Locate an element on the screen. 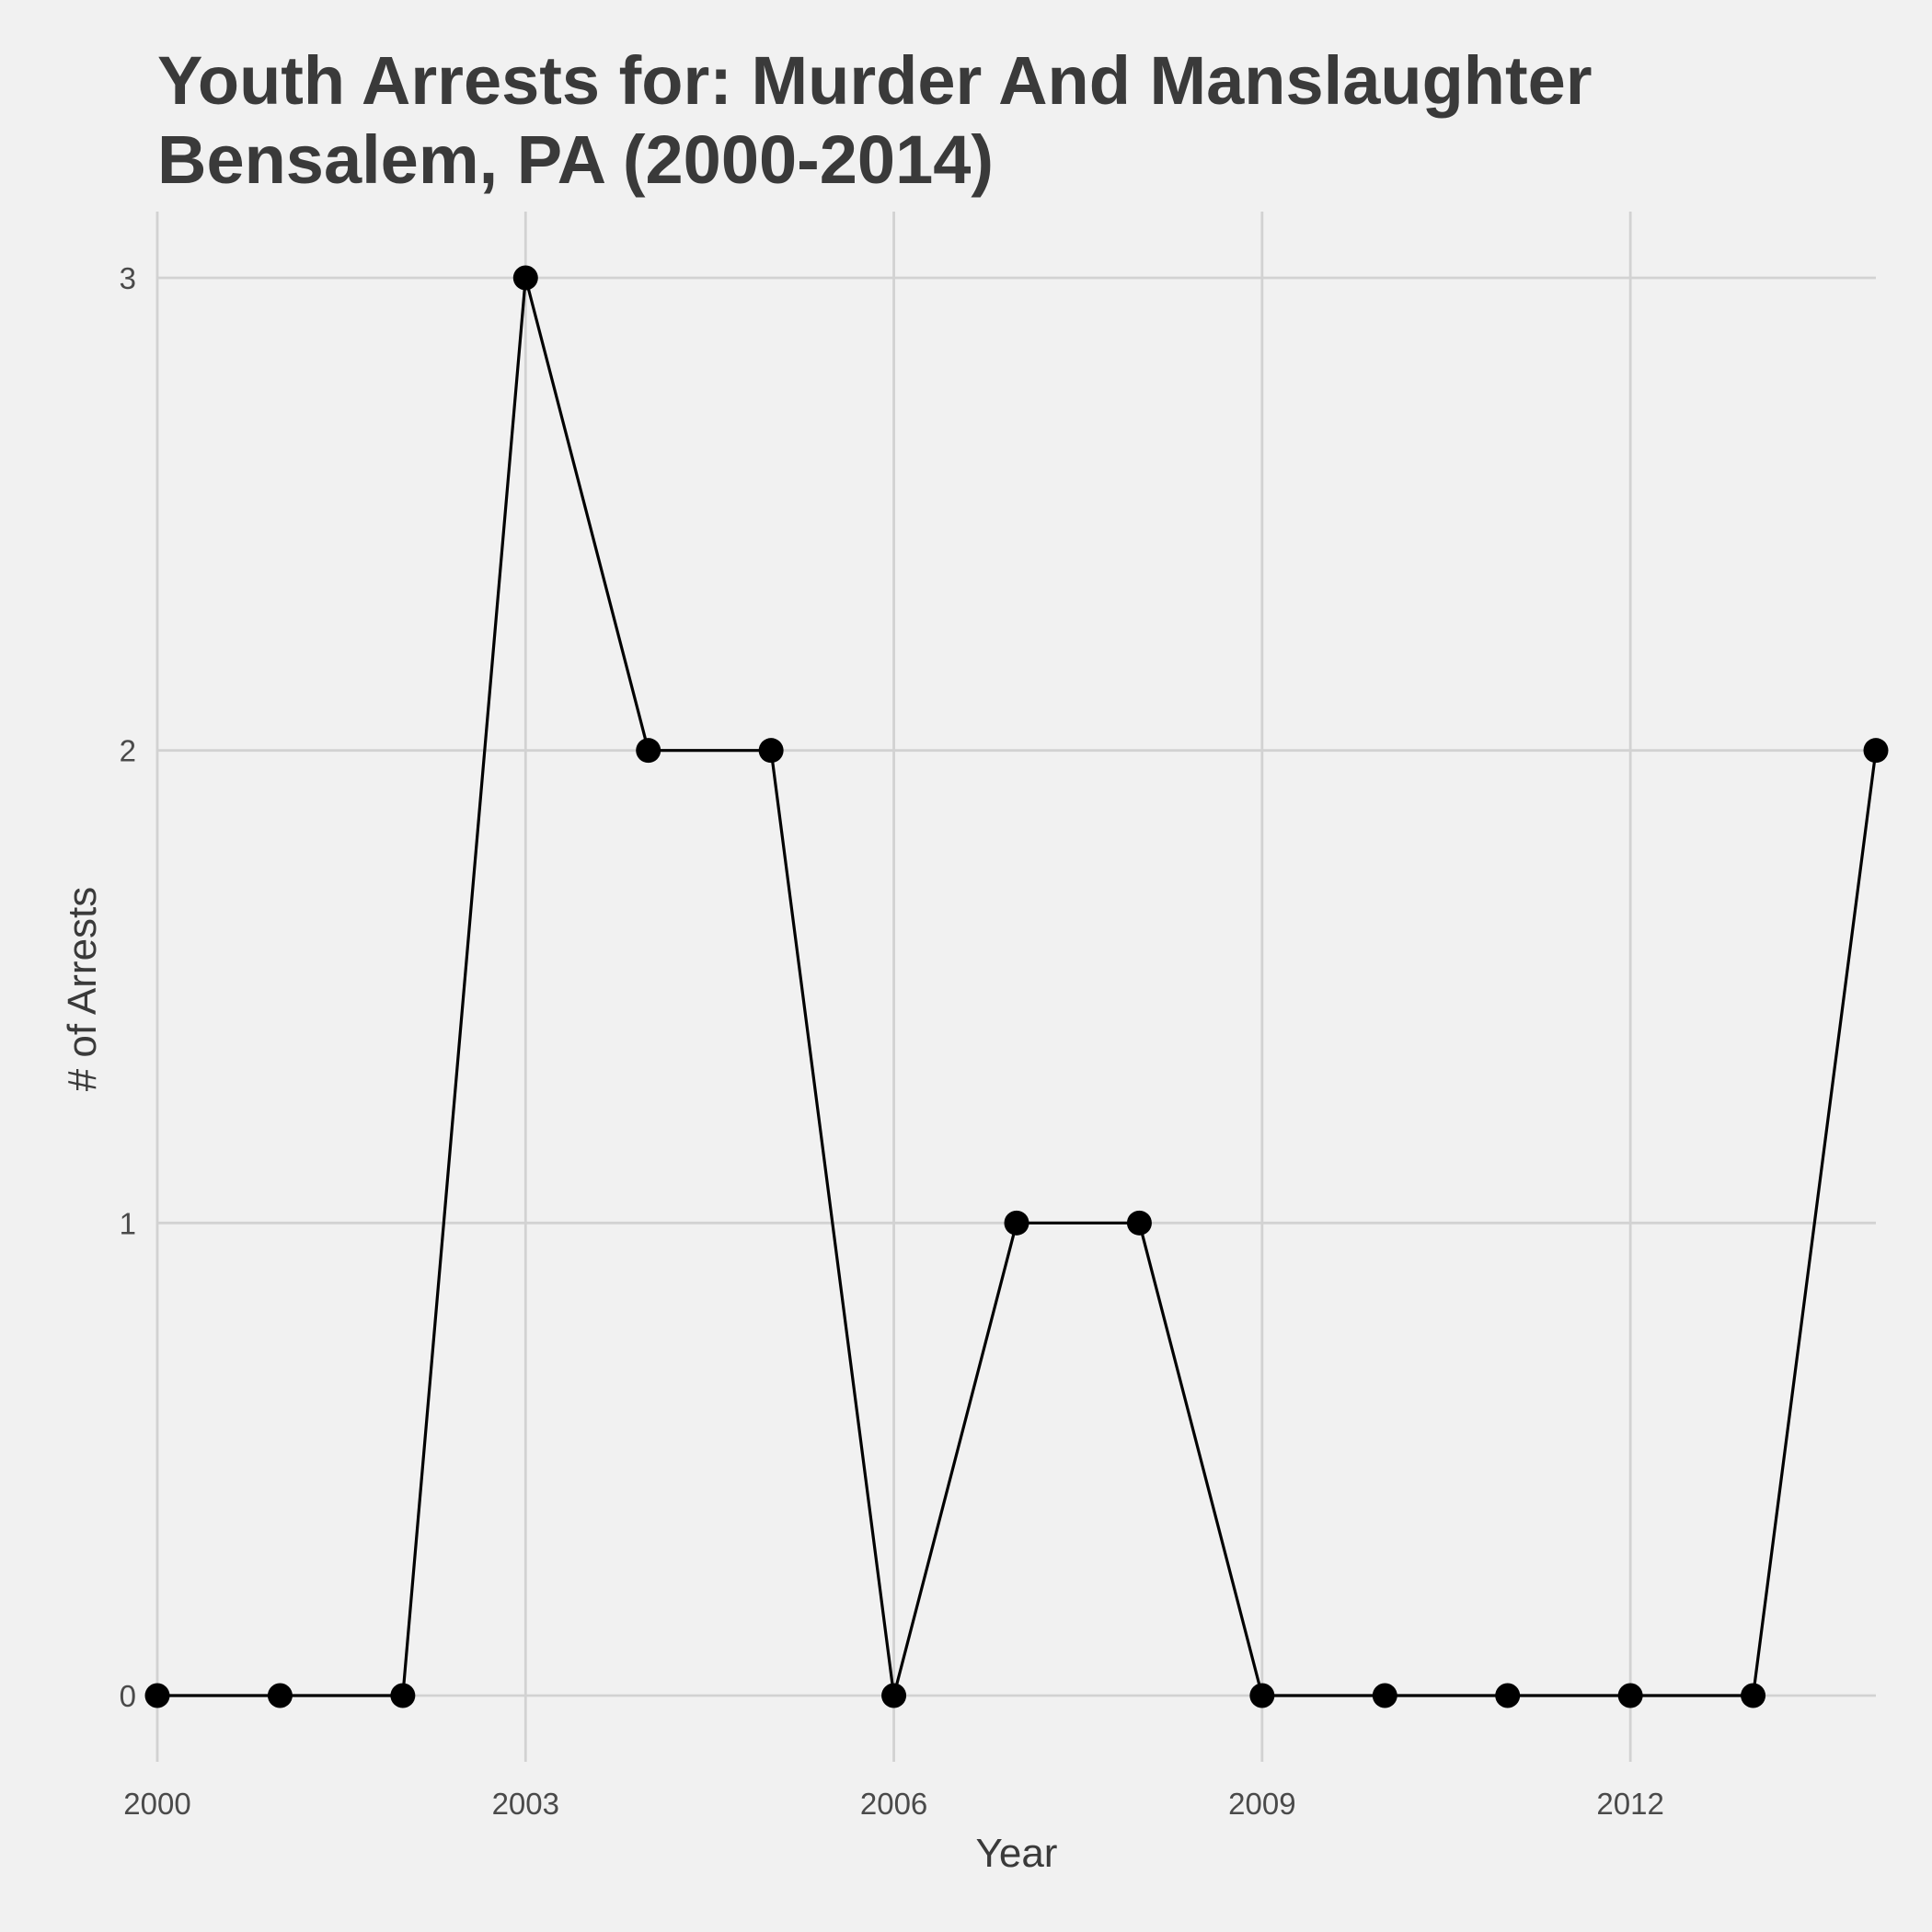 The width and height of the screenshot is (1932, 1932). x-tick-label: 2003 is located at coordinates (525, 1804).